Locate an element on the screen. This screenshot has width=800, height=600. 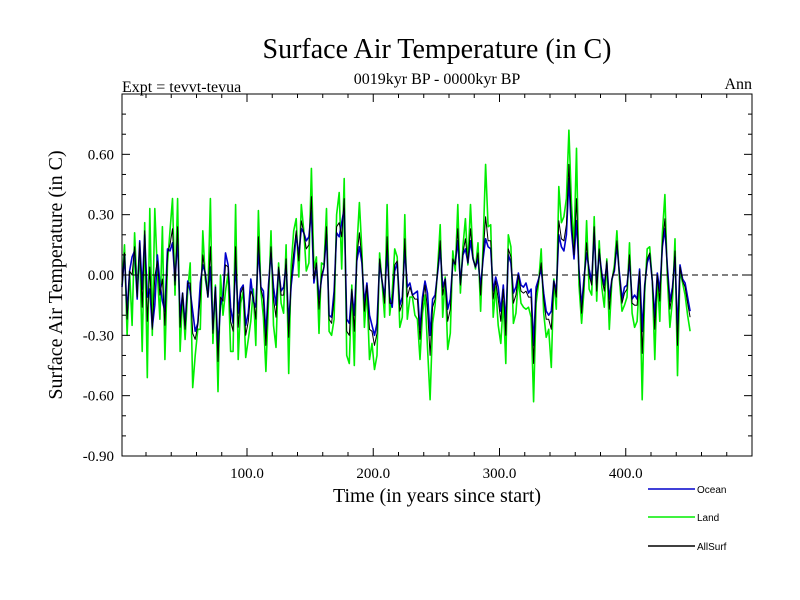
legend-label-allsurf: AllSurf is located at coordinates (712, 547).